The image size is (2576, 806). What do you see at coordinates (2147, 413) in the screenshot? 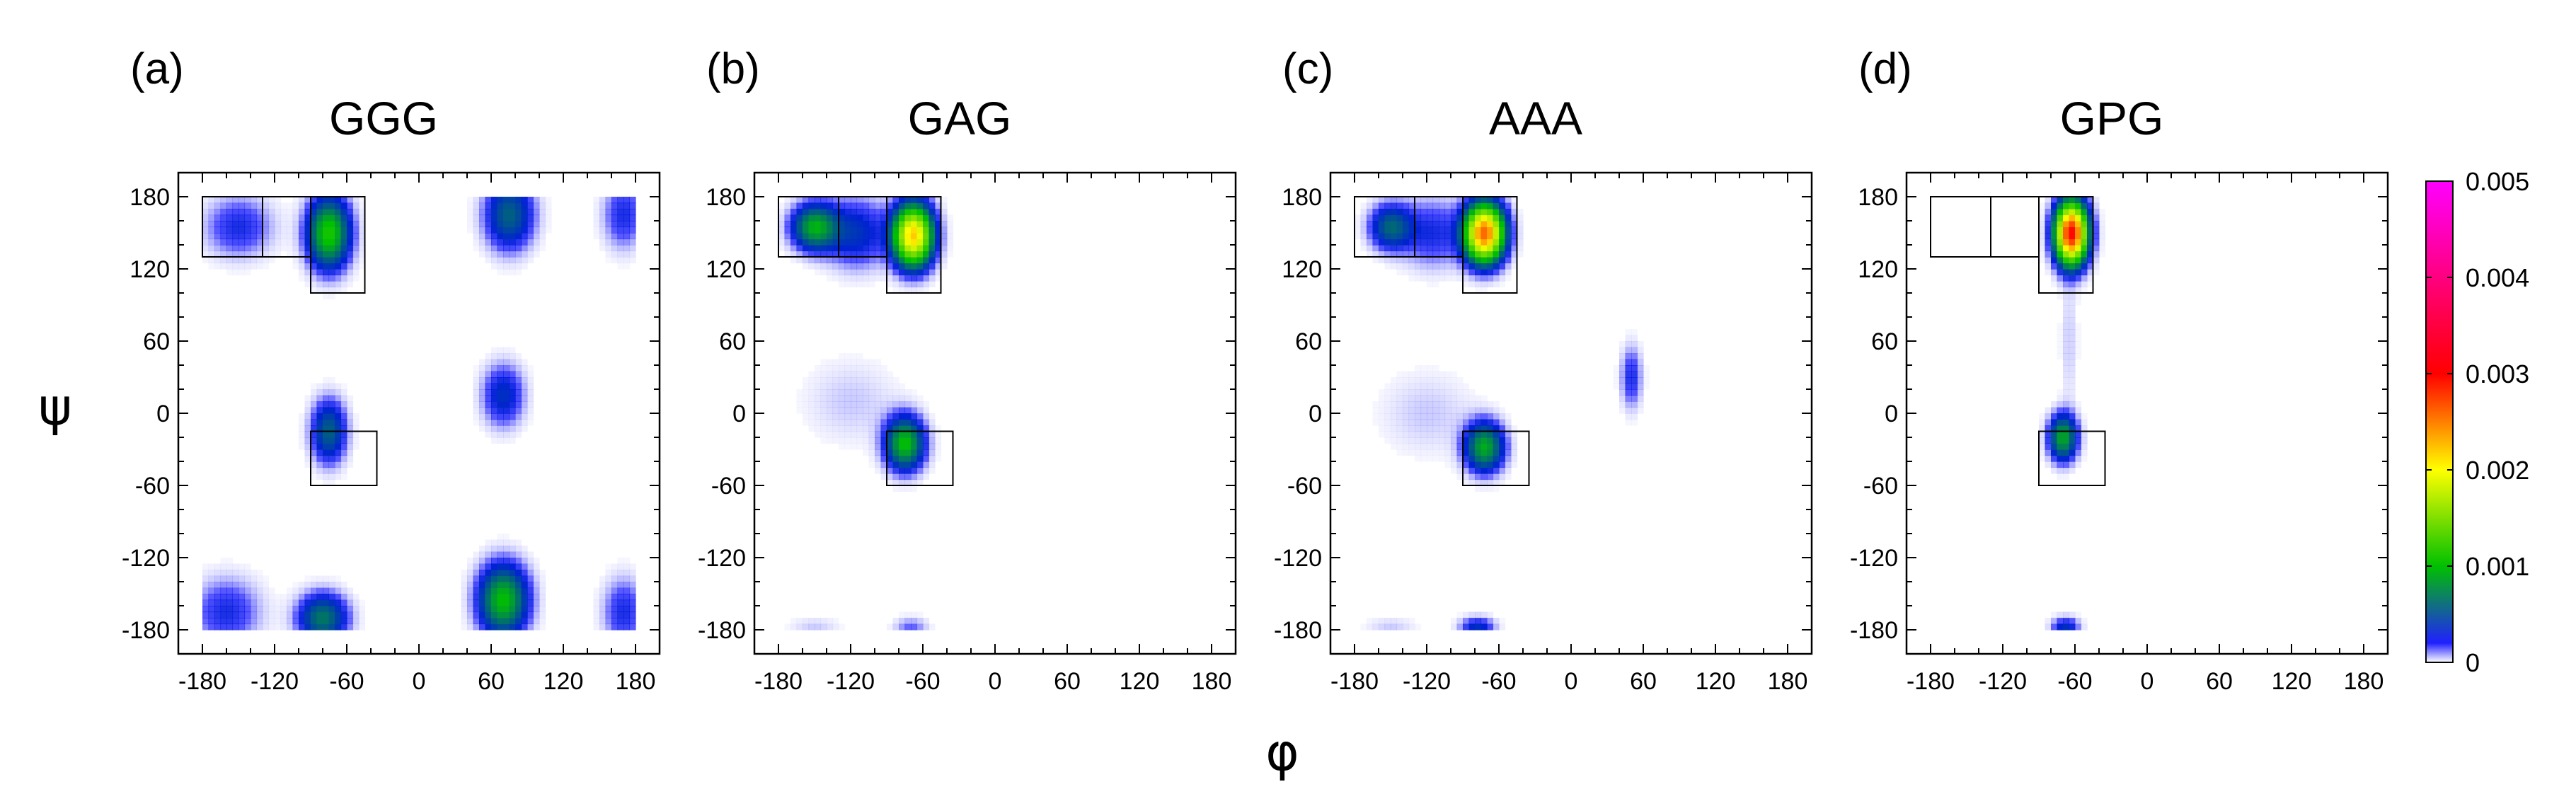
I see `plot-frame` at bounding box center [2147, 413].